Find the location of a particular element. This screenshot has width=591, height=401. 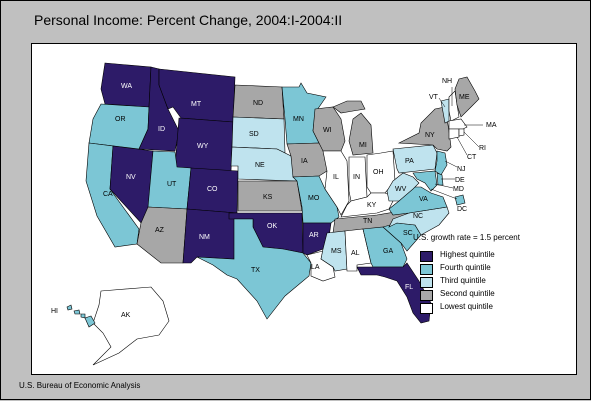

source-note: U.S. Bureau of Economic Analysis is located at coordinates (80, 385).